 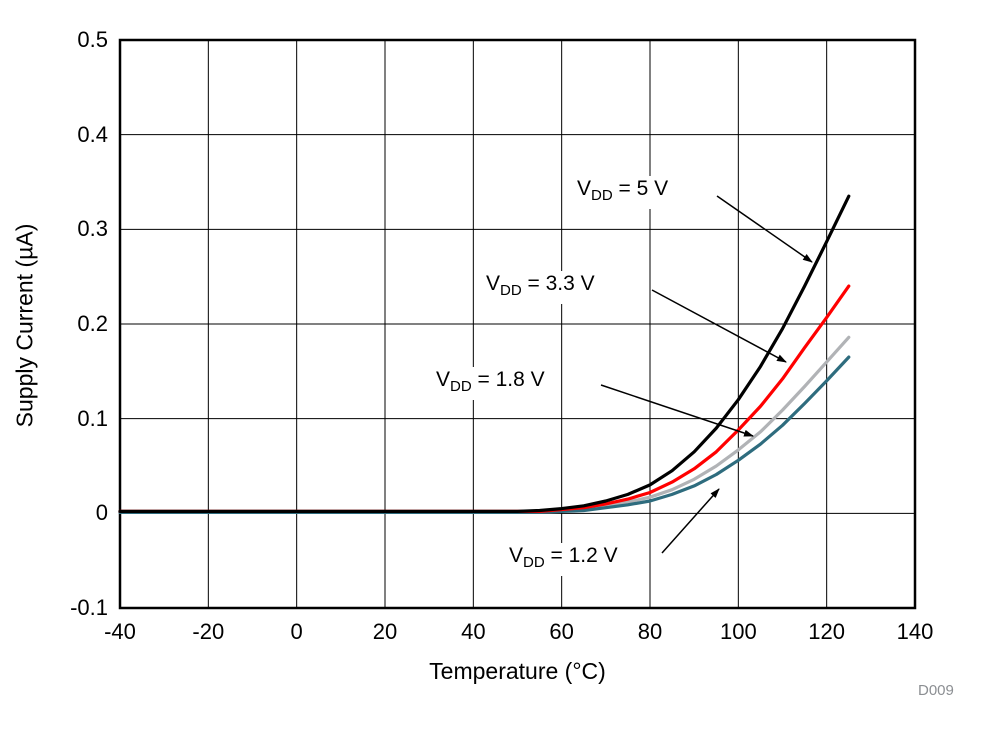 I want to click on y-tick-label: 0.1, so click(x=92, y=418).